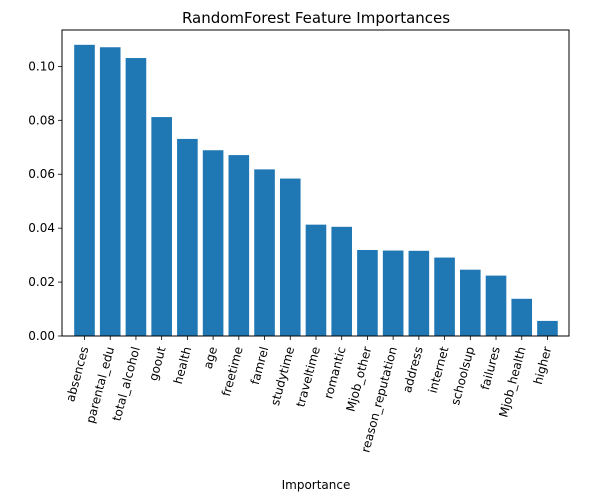 The width and height of the screenshot is (590, 501). I want to click on x-tick-label: internet, so click(439, 370).